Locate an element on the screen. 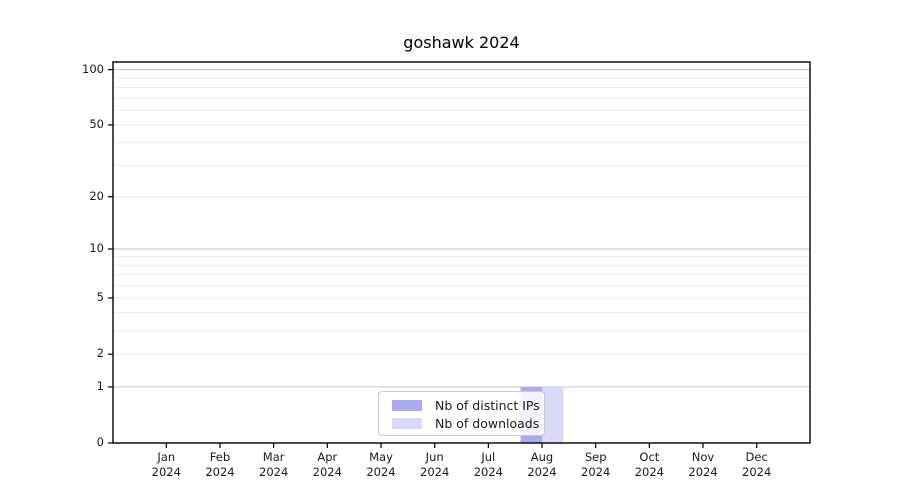  y-tick-label: 100 is located at coordinates (93, 68).